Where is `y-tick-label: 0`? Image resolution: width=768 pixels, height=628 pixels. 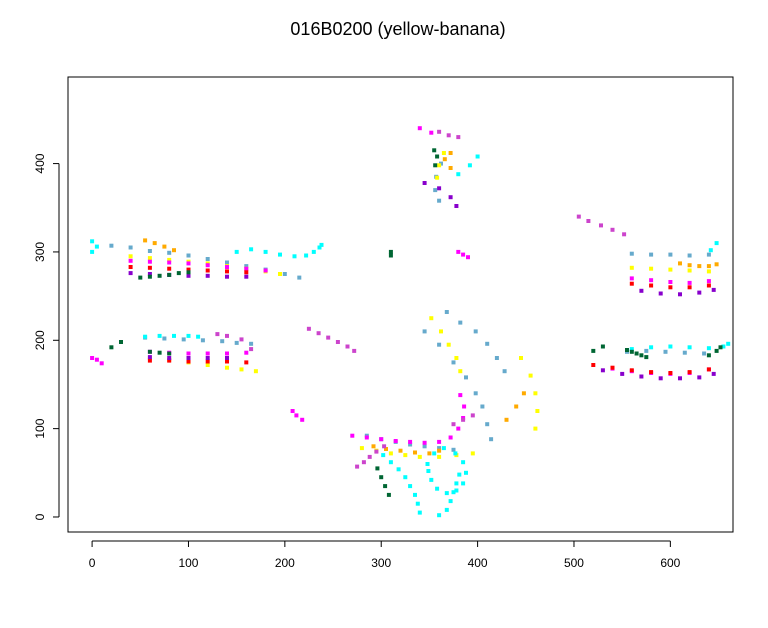
y-tick-label: 0 is located at coordinates (40, 516).